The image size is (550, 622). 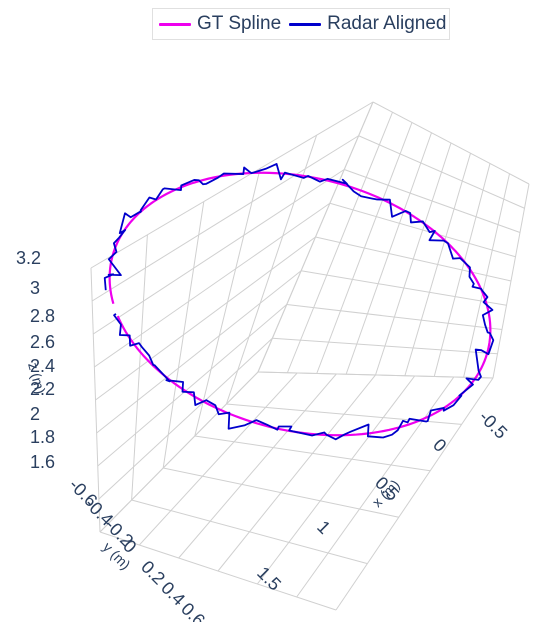 I want to click on chart-legend: GT Spline Radar Aligned, so click(x=301, y=24).